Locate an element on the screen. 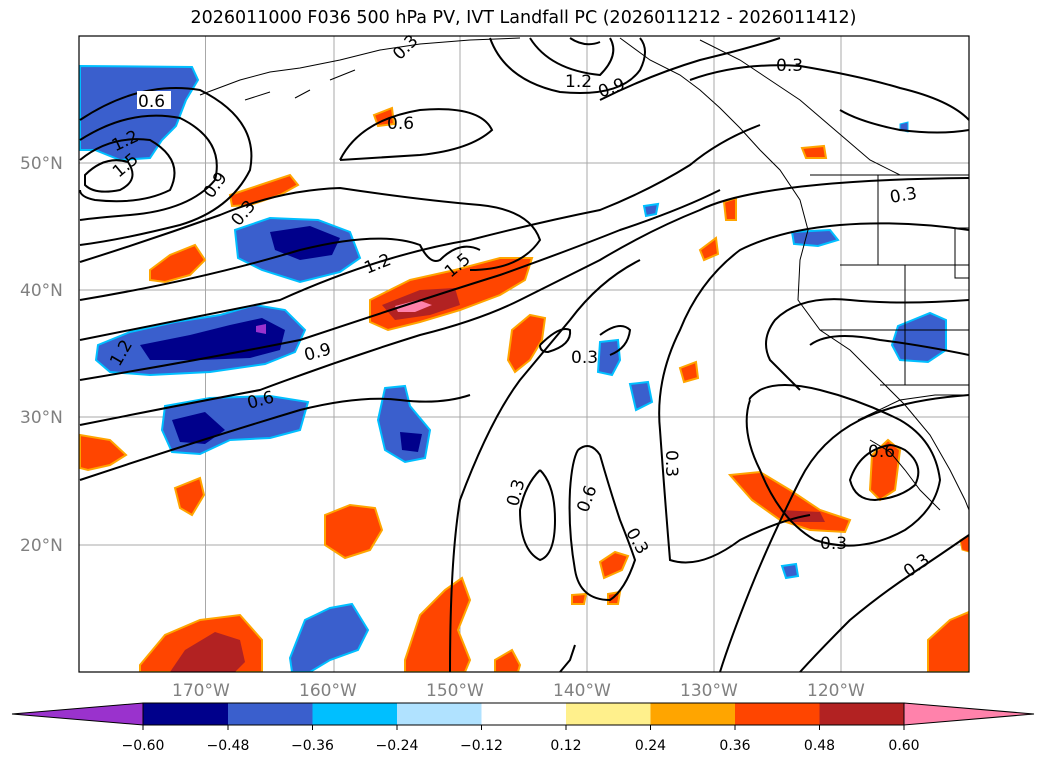 Image resolution: width=1047 pixels, height=765 pixels. colorbar-tick-label: −0.60 is located at coordinates (143, 746).